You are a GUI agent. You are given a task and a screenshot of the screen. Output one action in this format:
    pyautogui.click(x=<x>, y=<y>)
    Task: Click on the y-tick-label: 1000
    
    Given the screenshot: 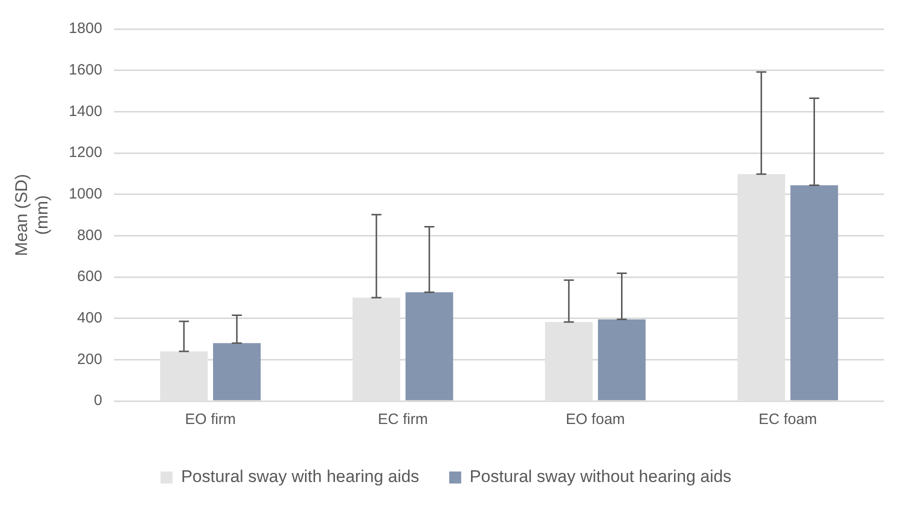 What is the action you would take?
    pyautogui.click(x=85, y=193)
    